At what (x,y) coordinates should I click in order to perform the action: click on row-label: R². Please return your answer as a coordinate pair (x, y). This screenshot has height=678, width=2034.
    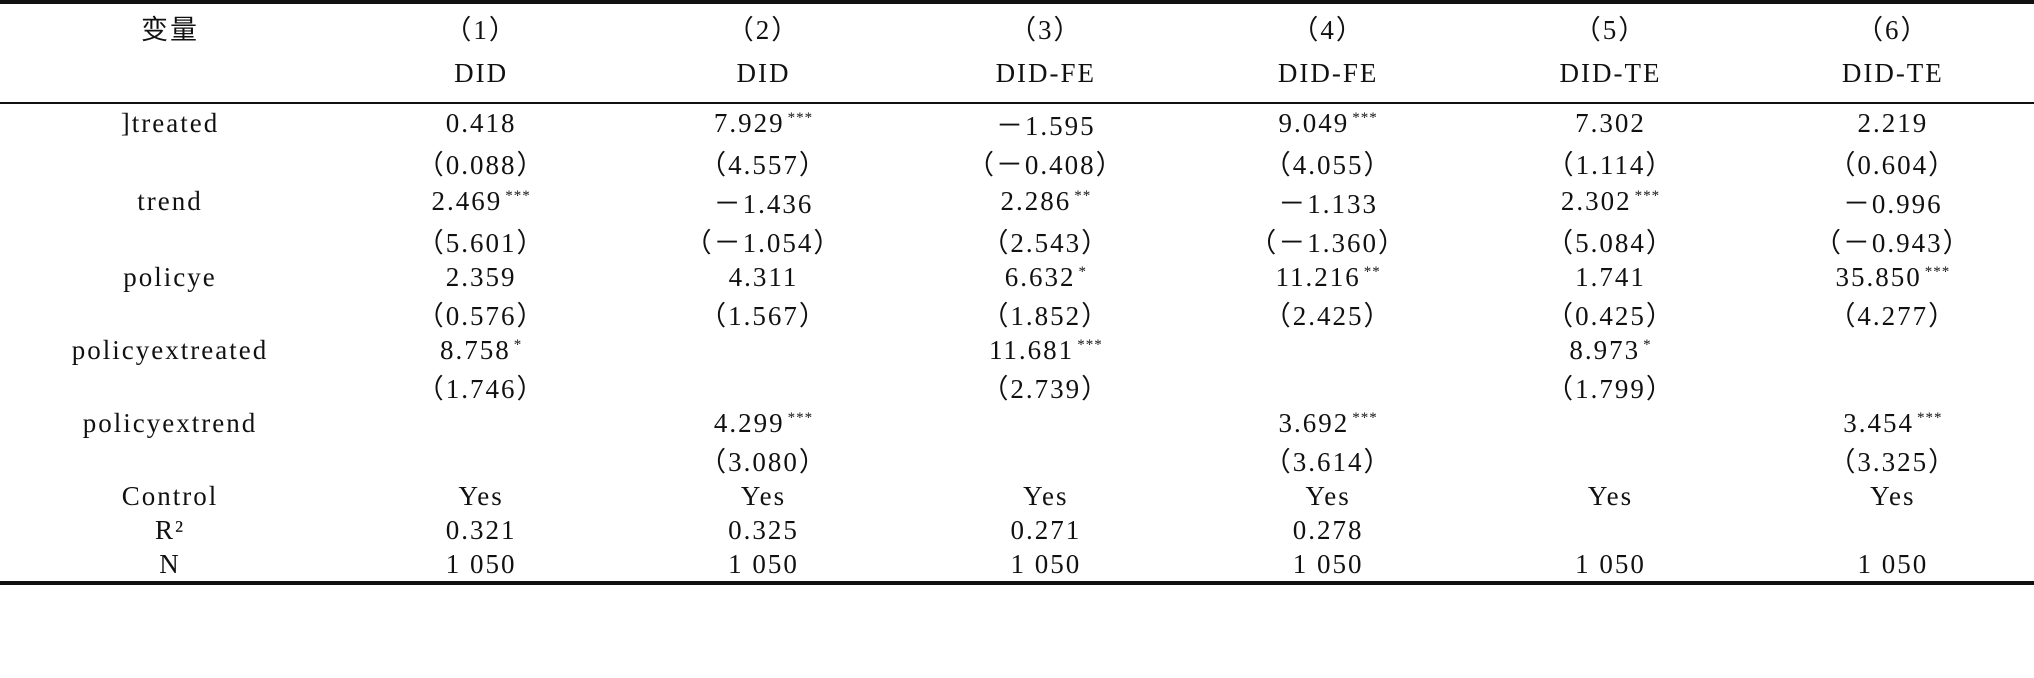
    Looking at the image, I should click on (170, 529).